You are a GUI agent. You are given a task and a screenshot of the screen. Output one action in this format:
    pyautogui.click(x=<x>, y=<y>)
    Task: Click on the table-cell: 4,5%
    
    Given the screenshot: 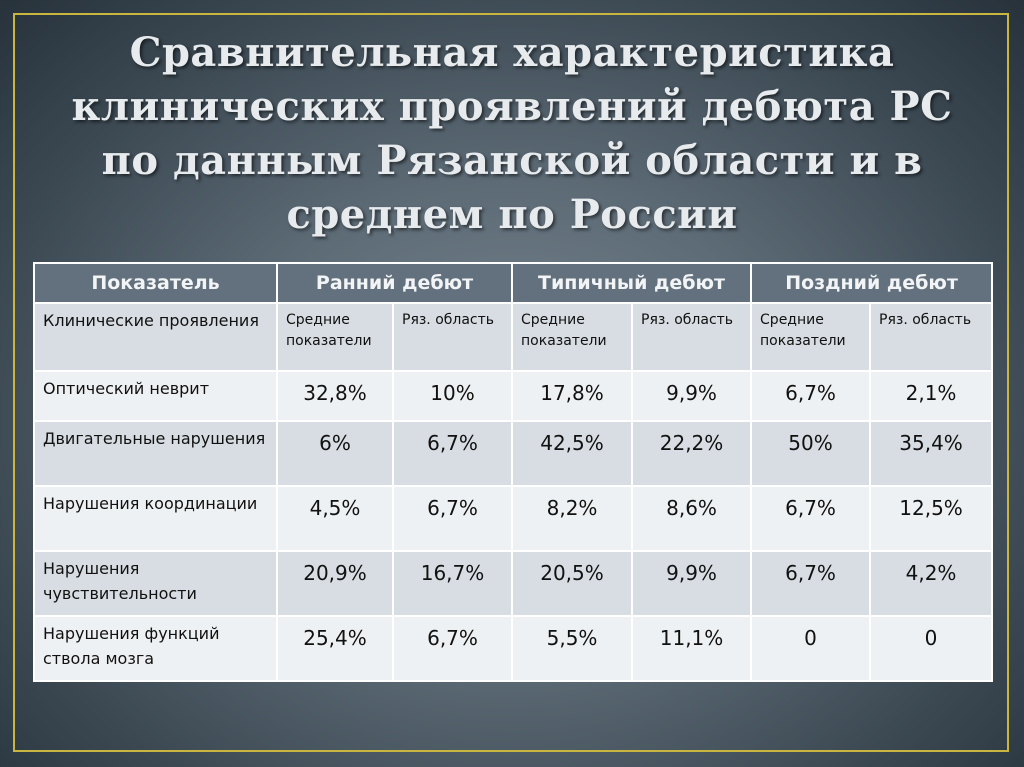 What is the action you would take?
    pyautogui.click(x=335, y=518)
    